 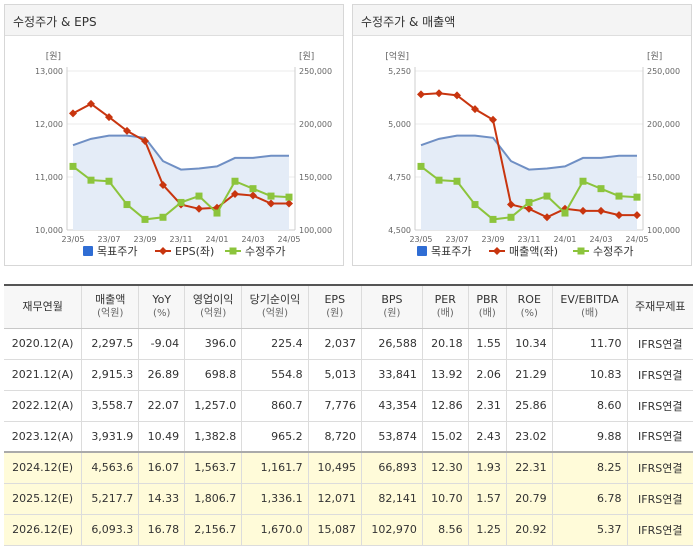 I want to click on value-cell: 8.60, so click(x=589, y=405).